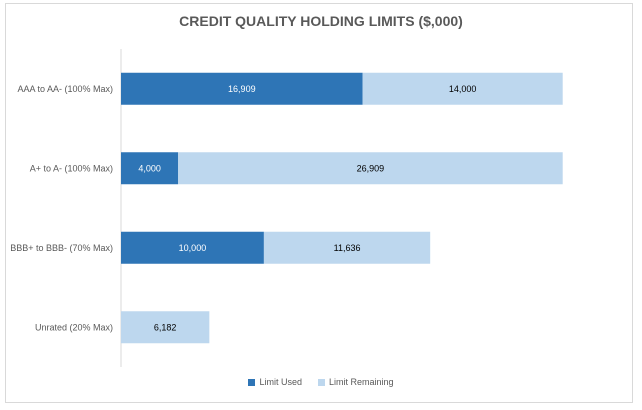  I want to click on chart-title: CREDIT QUALITY HOLDING LIMITS ($,000), so click(321, 21).